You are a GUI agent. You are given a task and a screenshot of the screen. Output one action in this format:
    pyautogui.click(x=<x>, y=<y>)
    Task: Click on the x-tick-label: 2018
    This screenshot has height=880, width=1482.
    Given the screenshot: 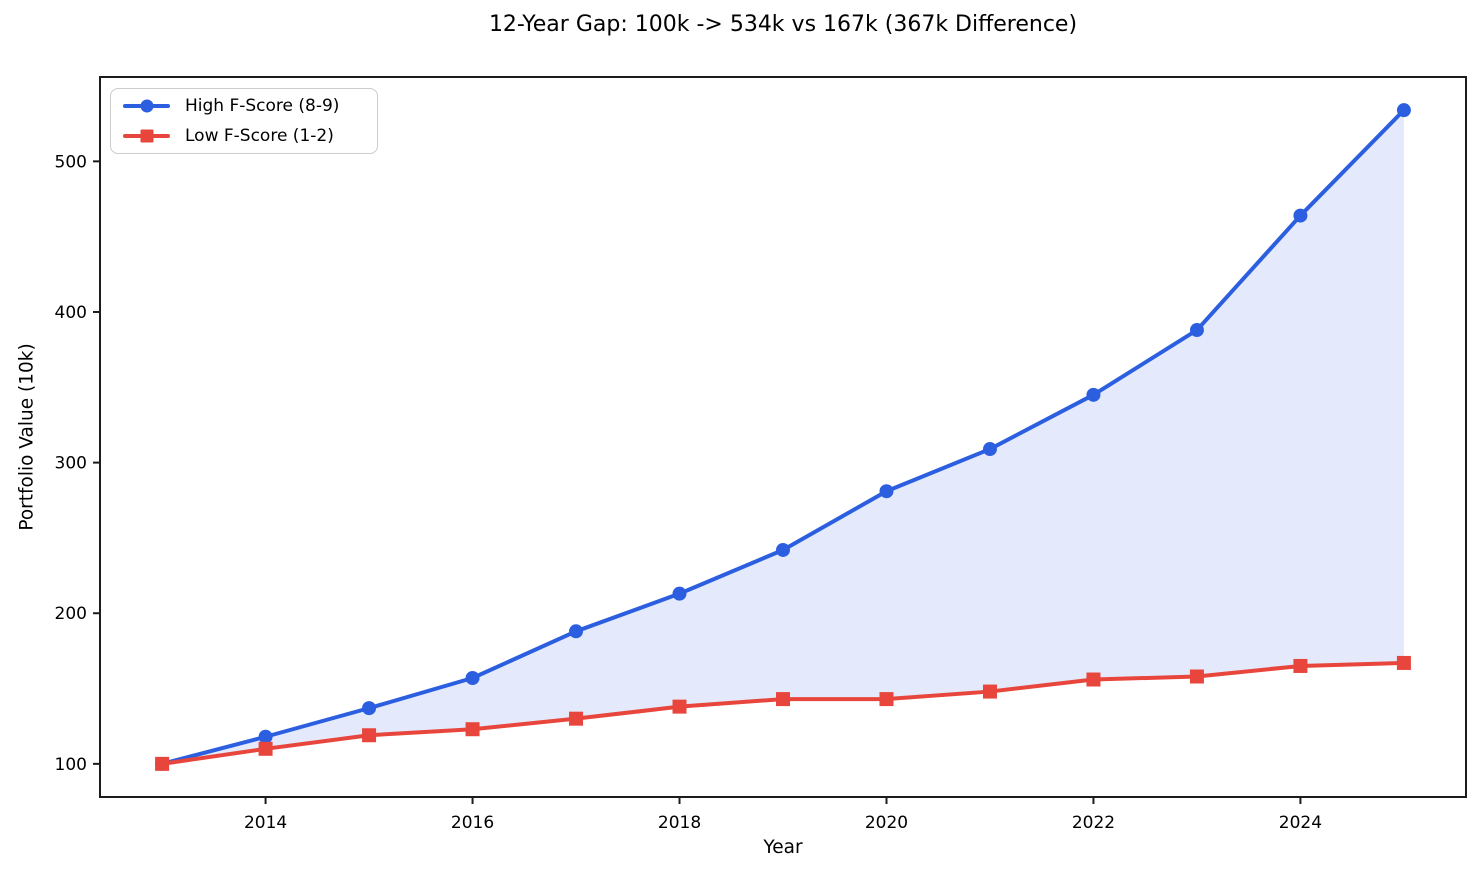 What is the action you would take?
    pyautogui.click(x=679, y=823)
    